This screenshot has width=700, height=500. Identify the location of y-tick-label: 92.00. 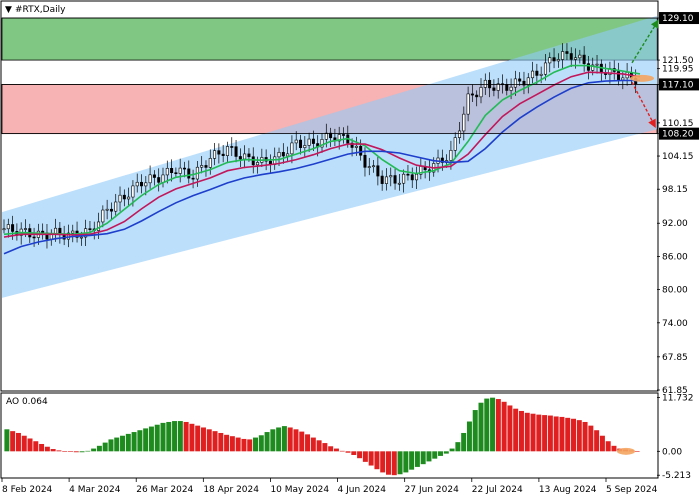
(675, 224).